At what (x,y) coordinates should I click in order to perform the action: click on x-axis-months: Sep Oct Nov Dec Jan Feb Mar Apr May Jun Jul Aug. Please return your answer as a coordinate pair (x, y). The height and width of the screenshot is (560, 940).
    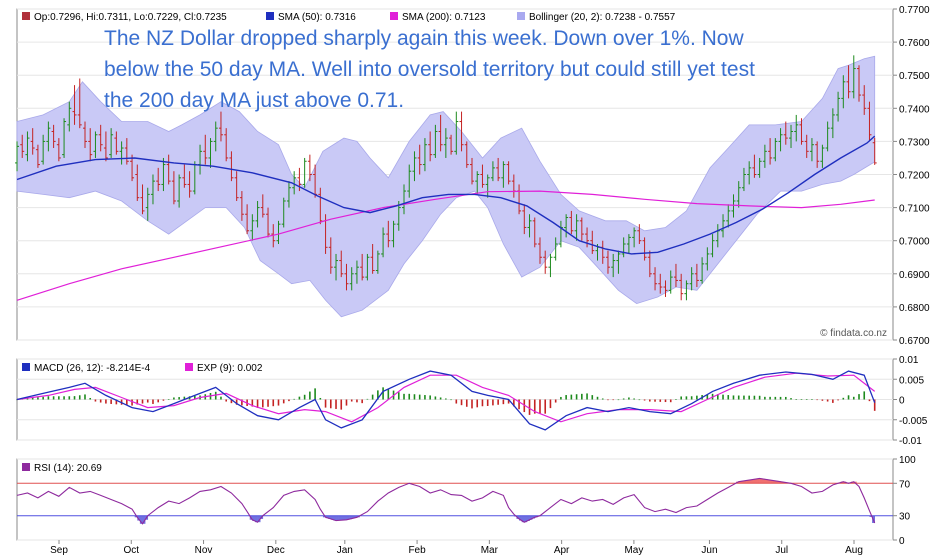
    Looking at the image, I should click on (456, 548).